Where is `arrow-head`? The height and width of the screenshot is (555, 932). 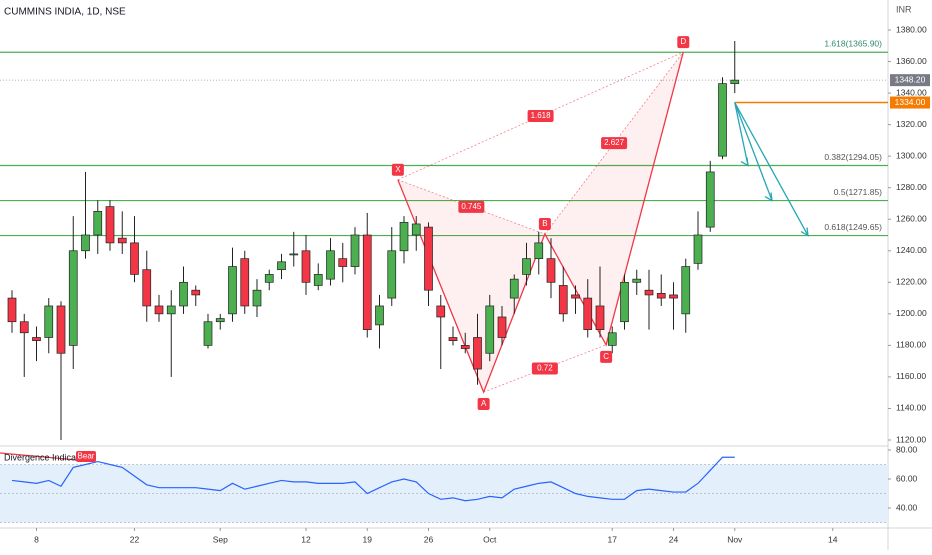
arrow-head is located at coordinates (804, 232).